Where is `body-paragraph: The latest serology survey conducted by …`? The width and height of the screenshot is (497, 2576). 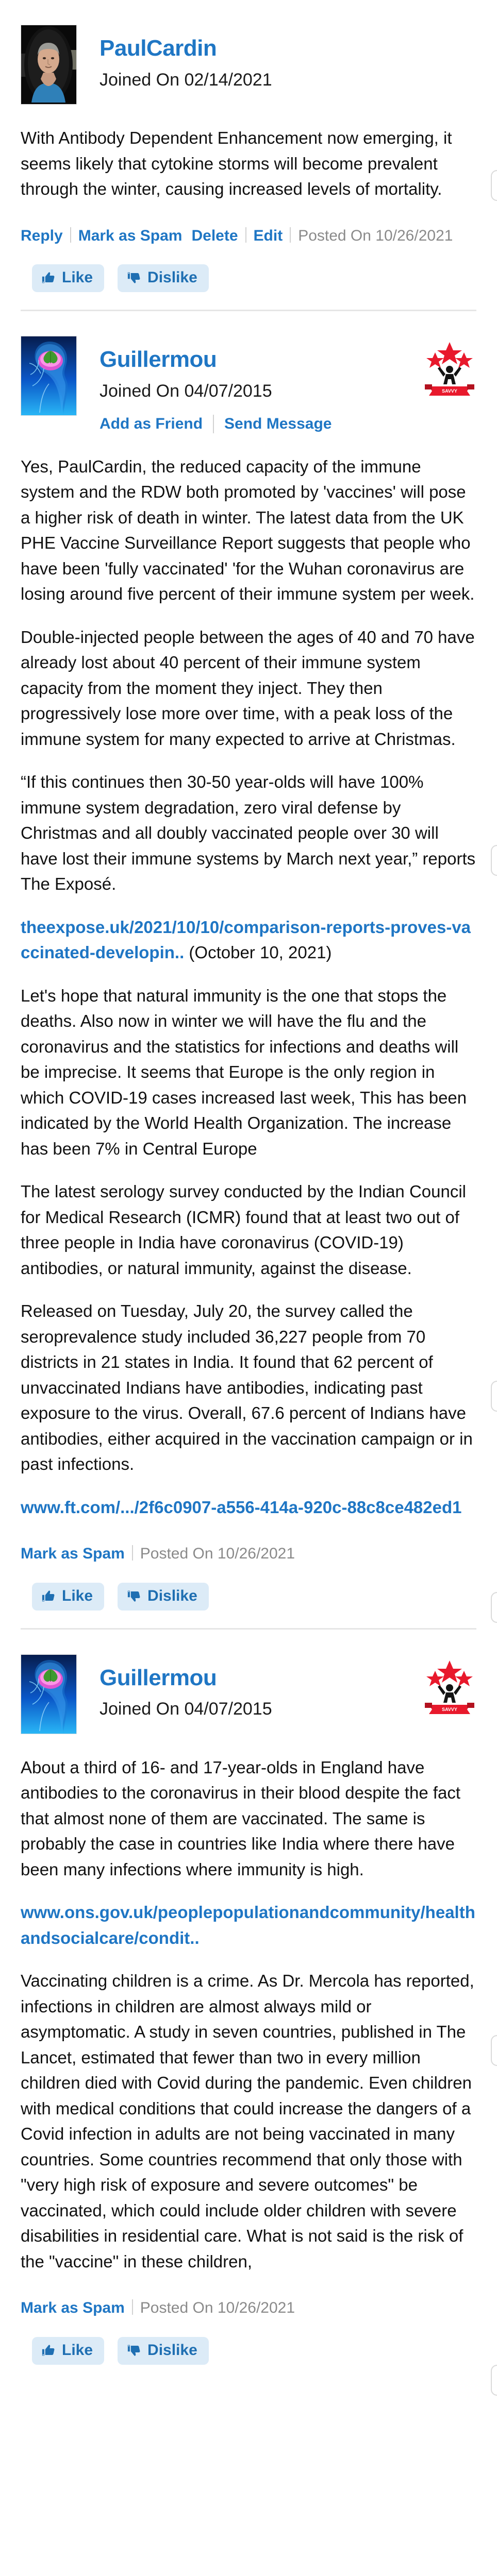 body-paragraph: The latest serology survey conducted by … is located at coordinates (243, 1230).